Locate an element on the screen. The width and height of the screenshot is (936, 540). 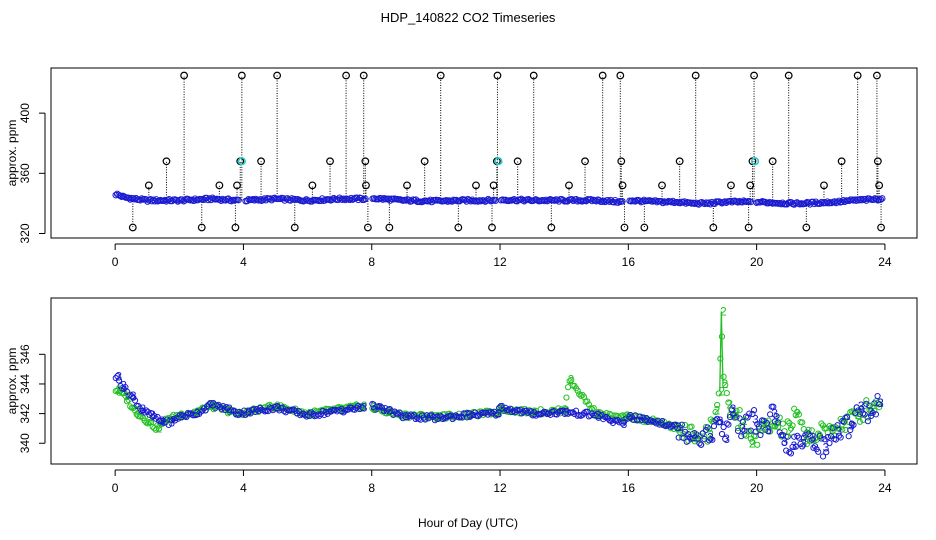
y-tick-label: 340 is located at coordinates (25, 443).